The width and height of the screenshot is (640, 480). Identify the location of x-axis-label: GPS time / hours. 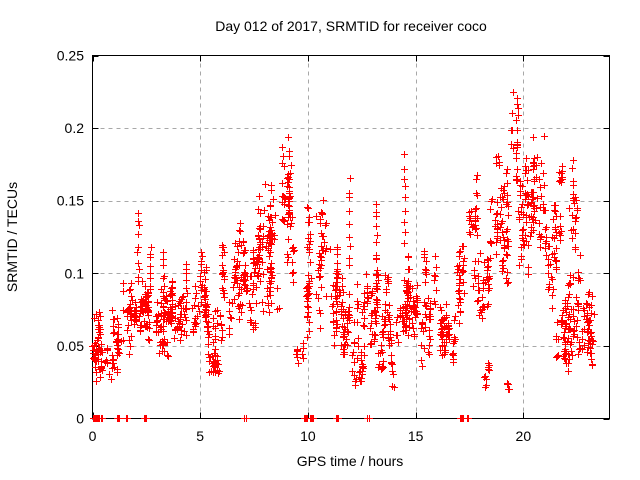
(350, 461).